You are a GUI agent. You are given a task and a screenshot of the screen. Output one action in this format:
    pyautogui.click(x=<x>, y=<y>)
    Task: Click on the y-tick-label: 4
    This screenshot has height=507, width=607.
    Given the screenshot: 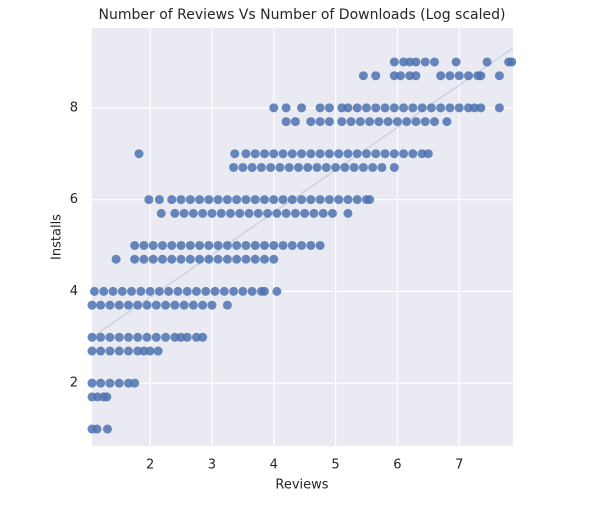 What is the action you would take?
    pyautogui.click(x=74, y=291)
    